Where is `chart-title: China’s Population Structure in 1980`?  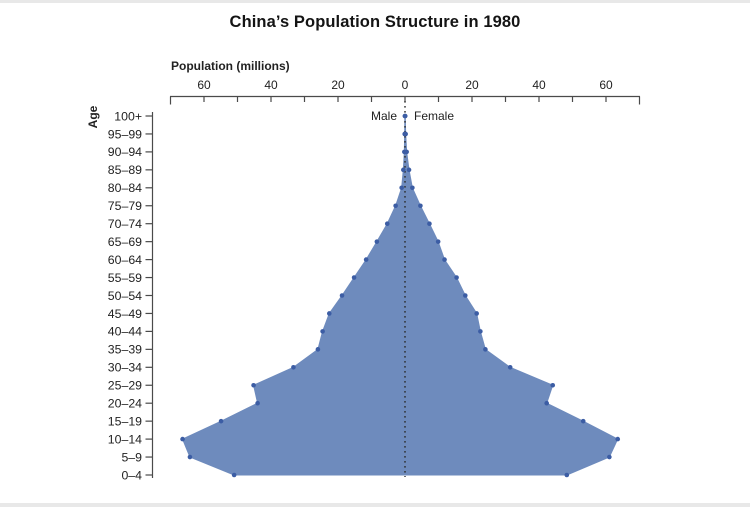 chart-title: China’s Population Structure in 1980 is located at coordinates (375, 22).